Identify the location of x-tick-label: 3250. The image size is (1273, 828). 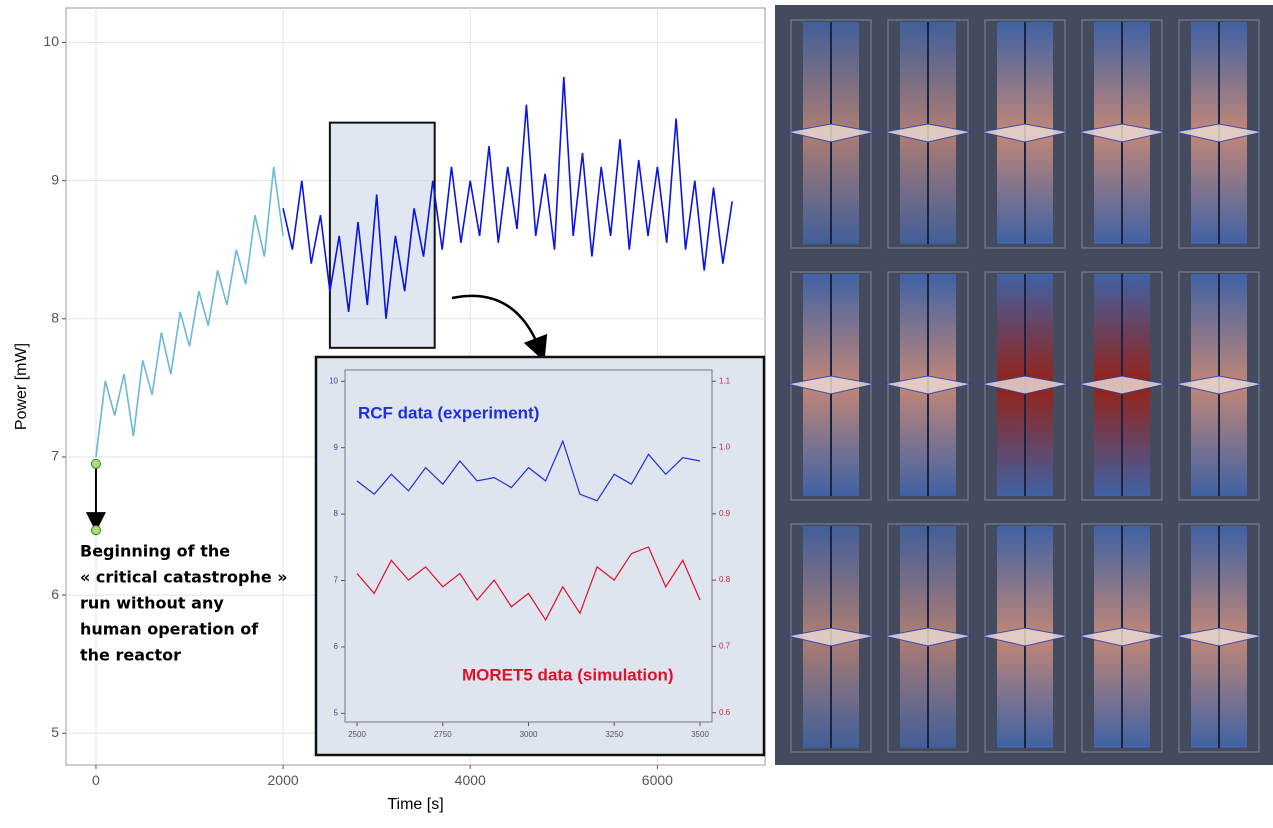
(614, 734).